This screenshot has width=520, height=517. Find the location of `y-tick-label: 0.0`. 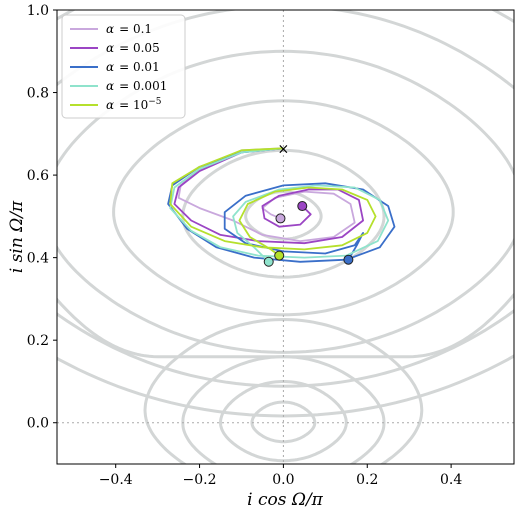

y-tick-label: 0.0 is located at coordinates (38, 424).